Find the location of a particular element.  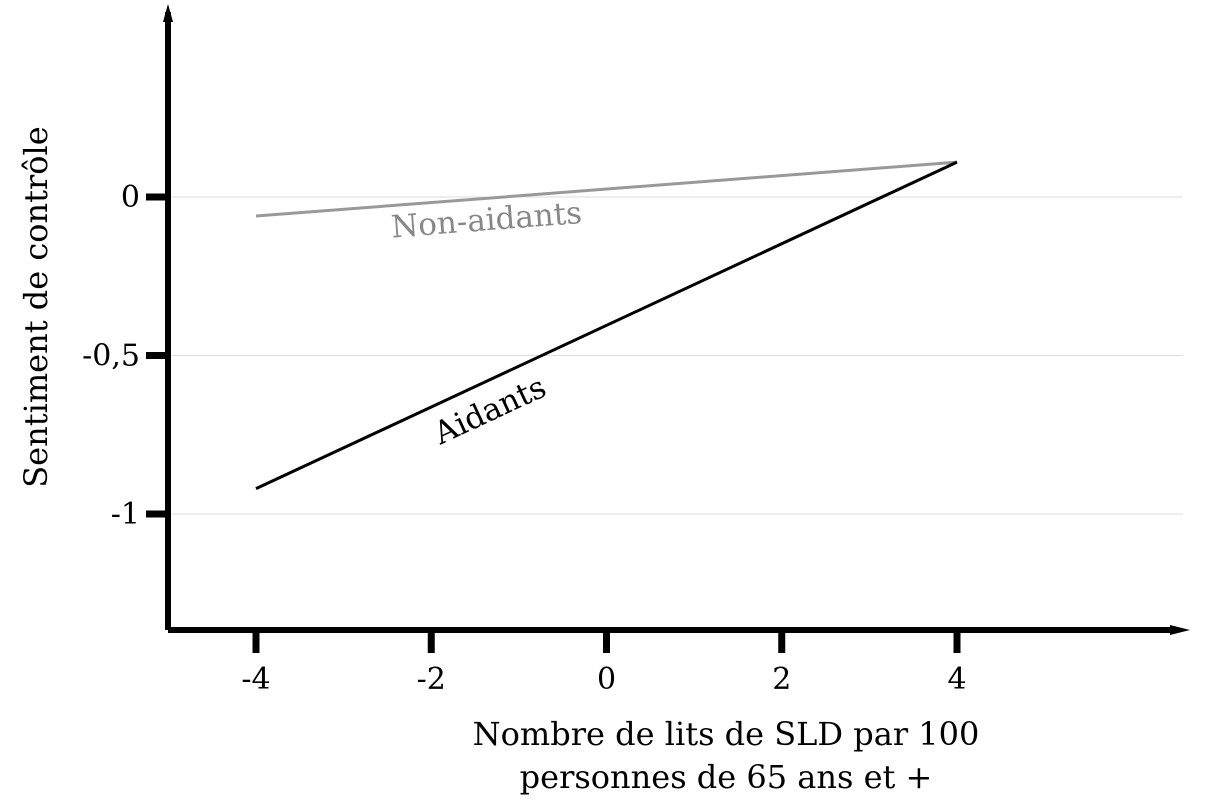

x-axis-title-line2: personnes de 65 ans et + is located at coordinates (726, 777).